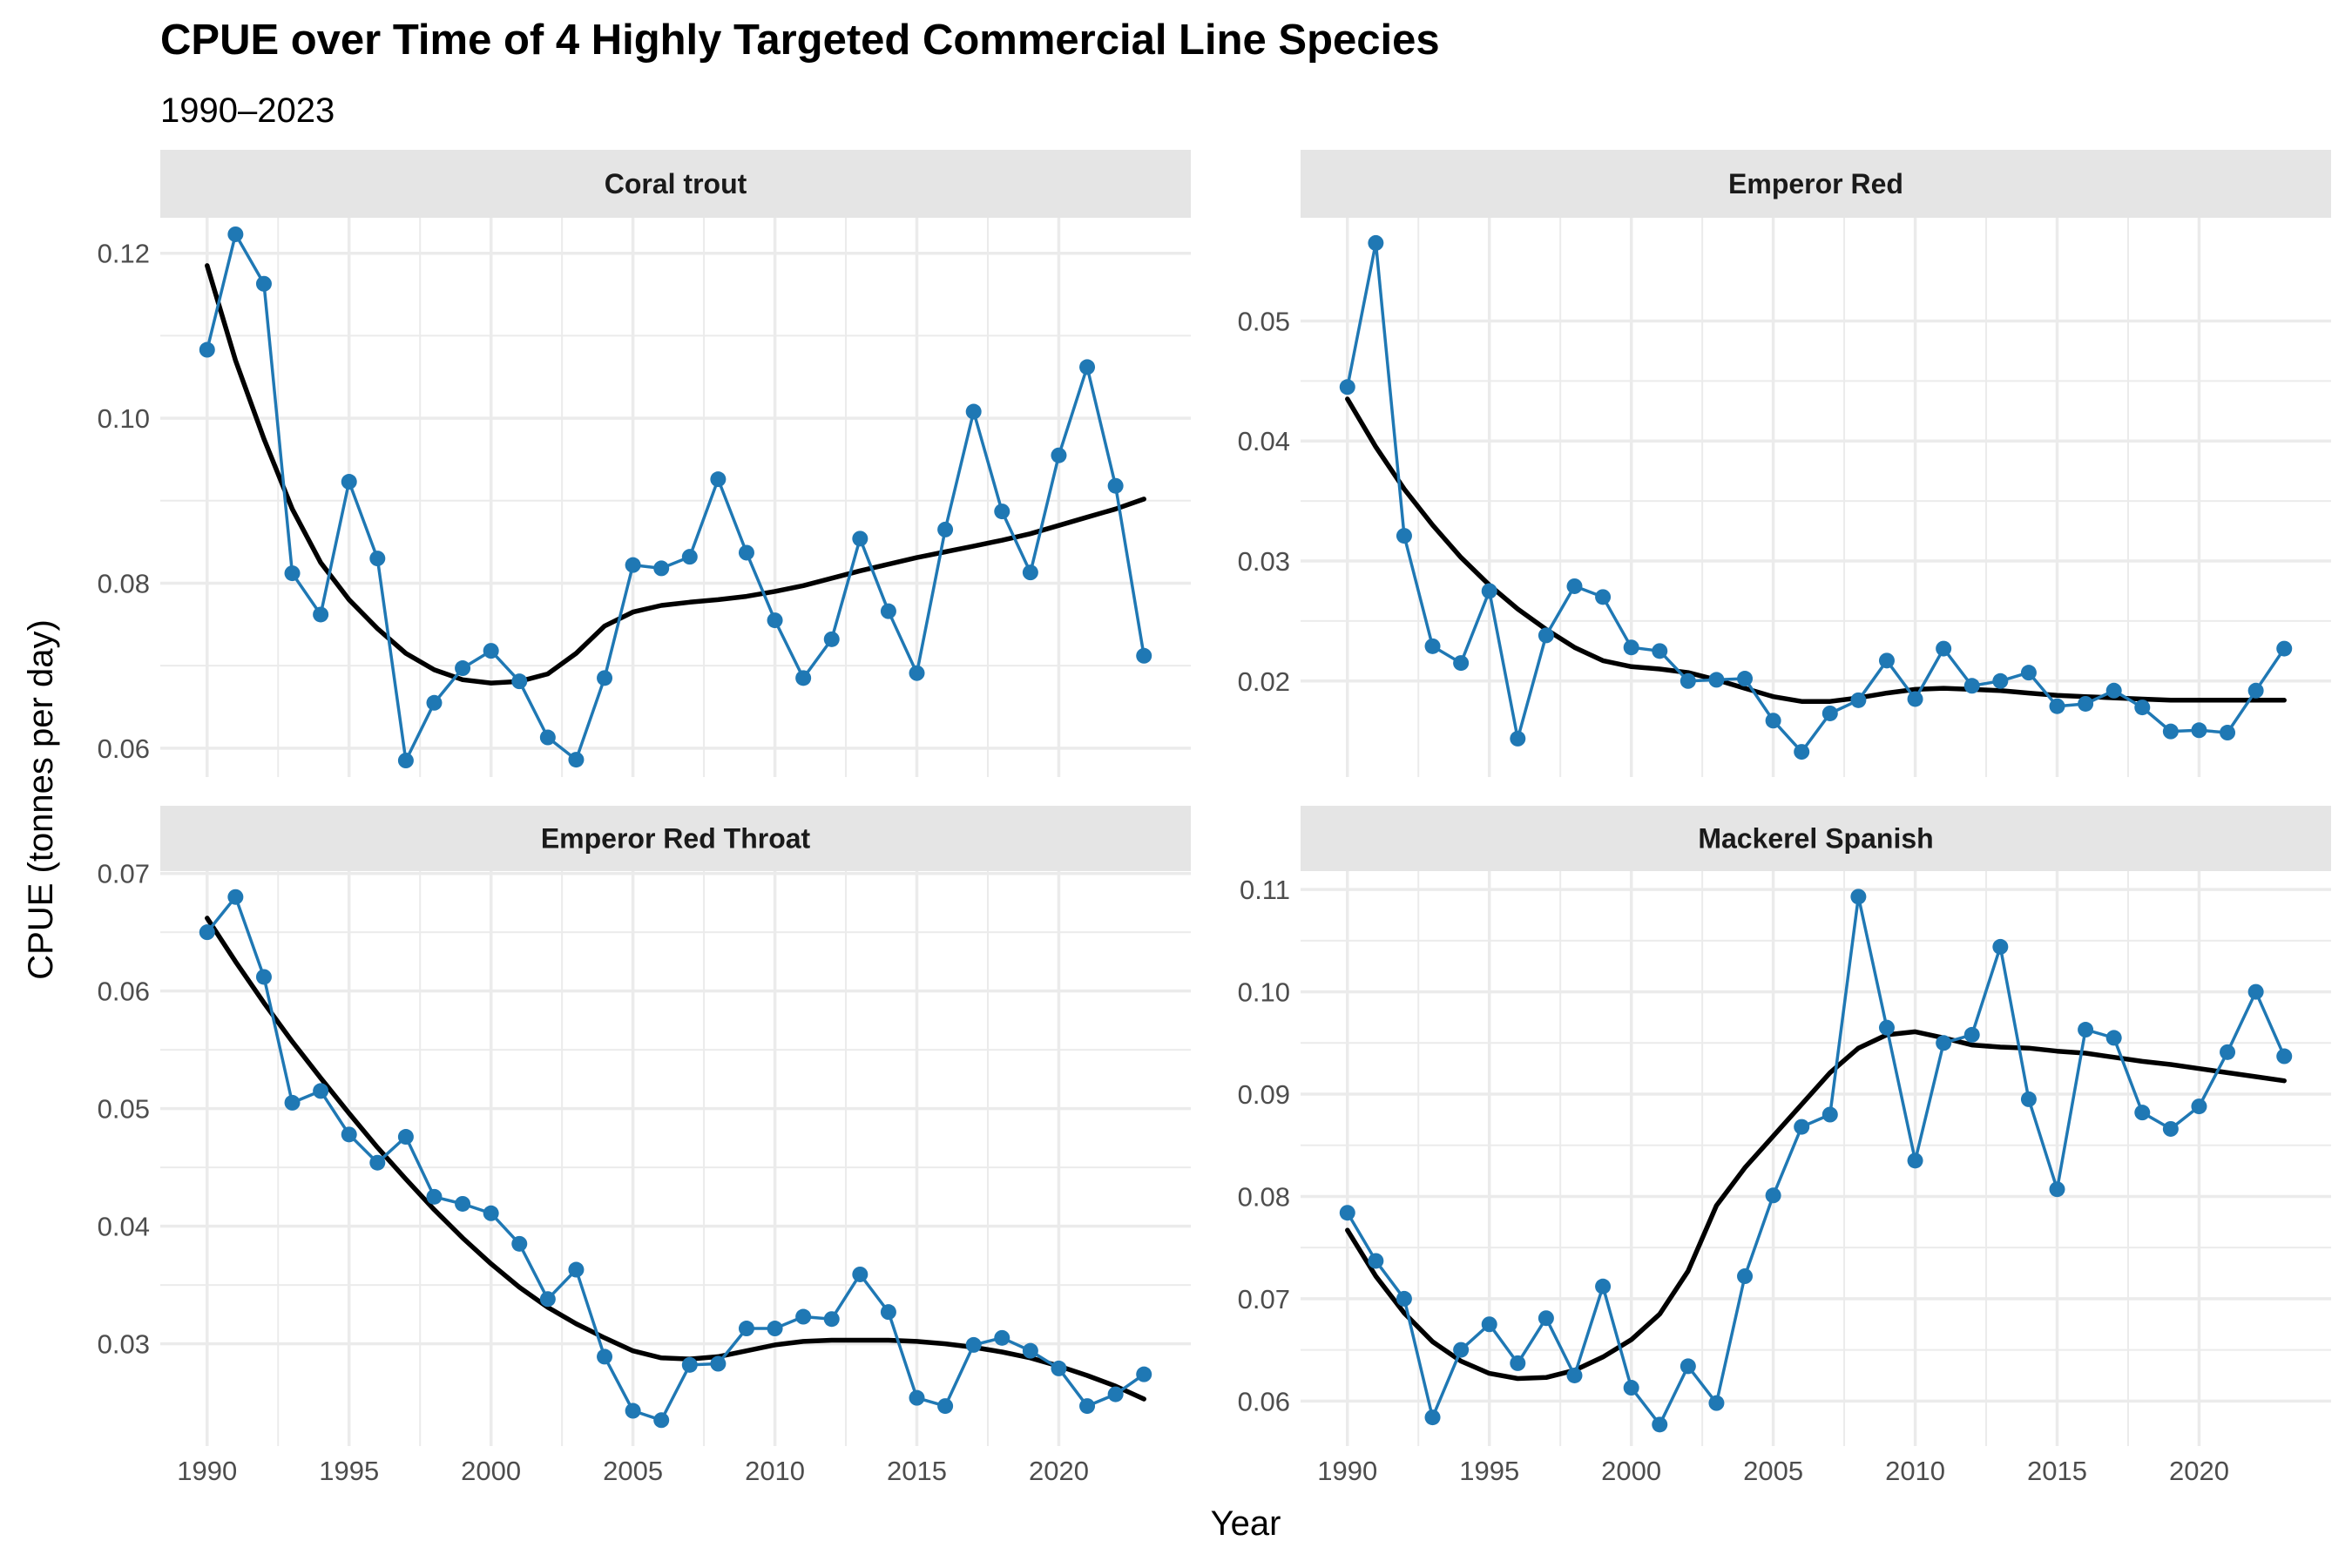 This screenshot has width=2352, height=1568. I want to click on x-axis-title: Year, so click(1246, 1523).